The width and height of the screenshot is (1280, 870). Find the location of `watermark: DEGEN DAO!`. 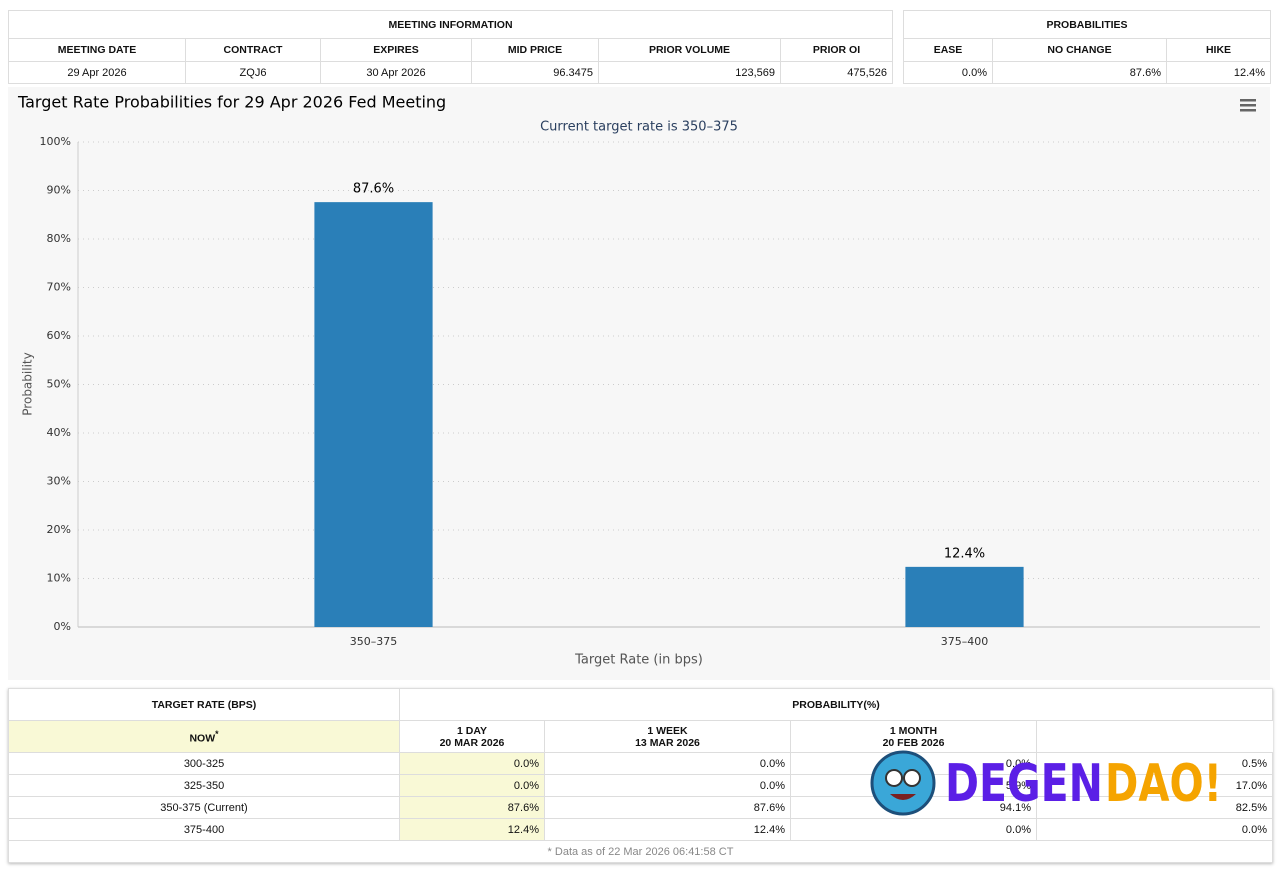

watermark: DEGEN DAO! is located at coordinates (1046, 783).